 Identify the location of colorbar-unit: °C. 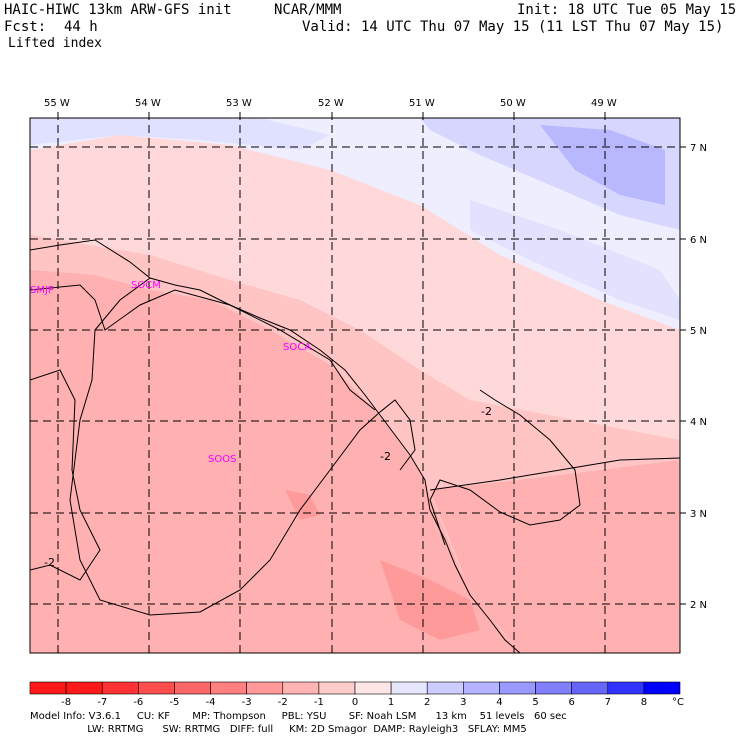
(678, 702).